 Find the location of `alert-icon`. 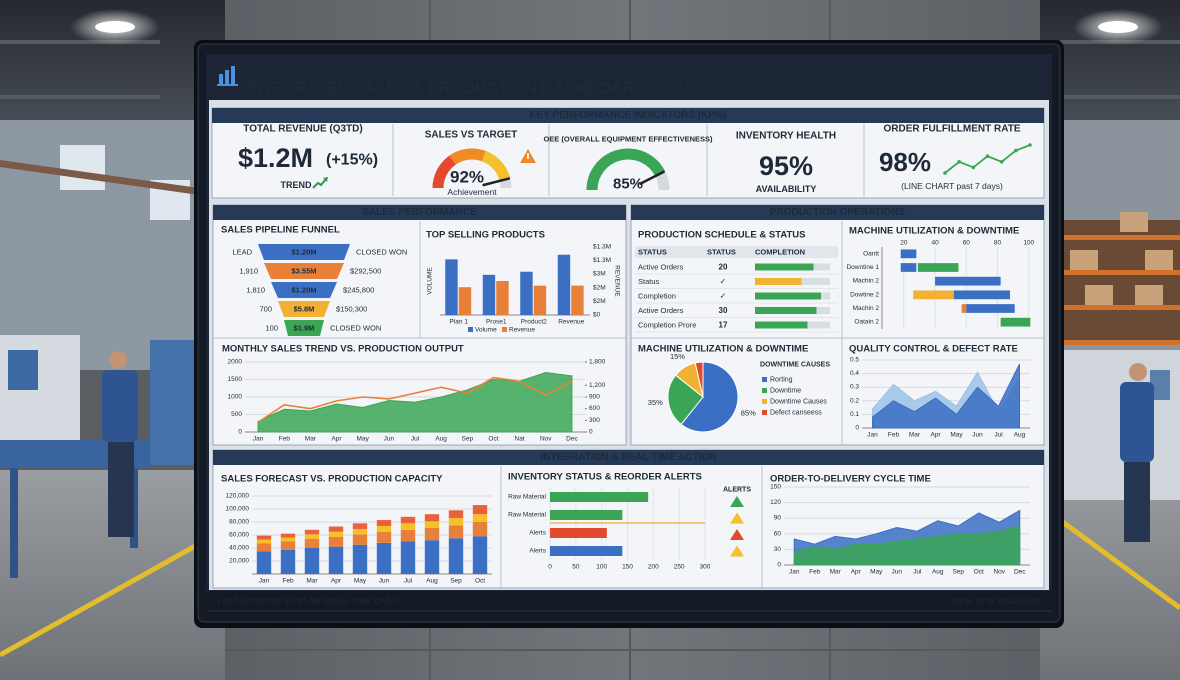

alert-icon is located at coordinates (737, 518).